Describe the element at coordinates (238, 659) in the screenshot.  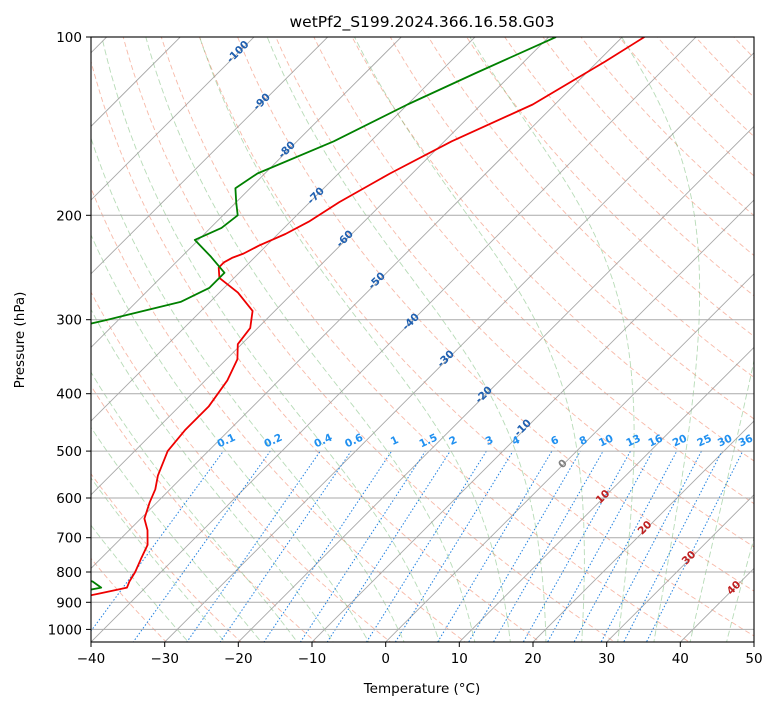
I see `x-tick-label: −20` at that location.